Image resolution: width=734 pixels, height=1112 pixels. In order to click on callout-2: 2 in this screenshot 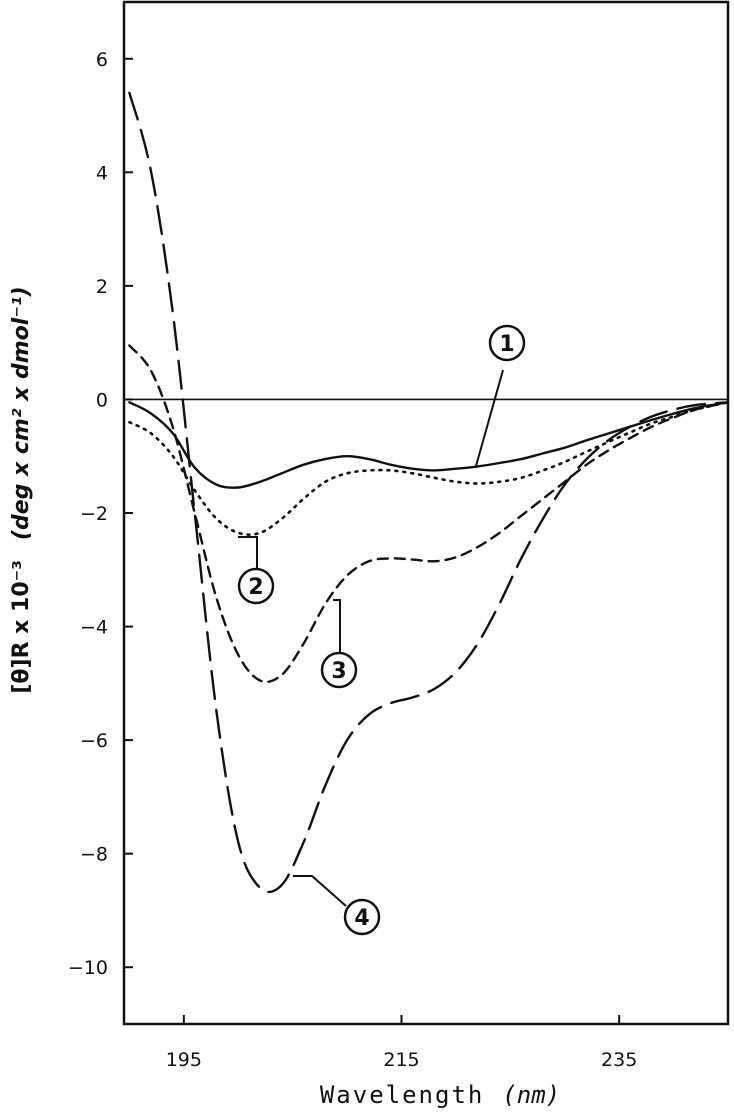, I will do `click(256, 586)`.